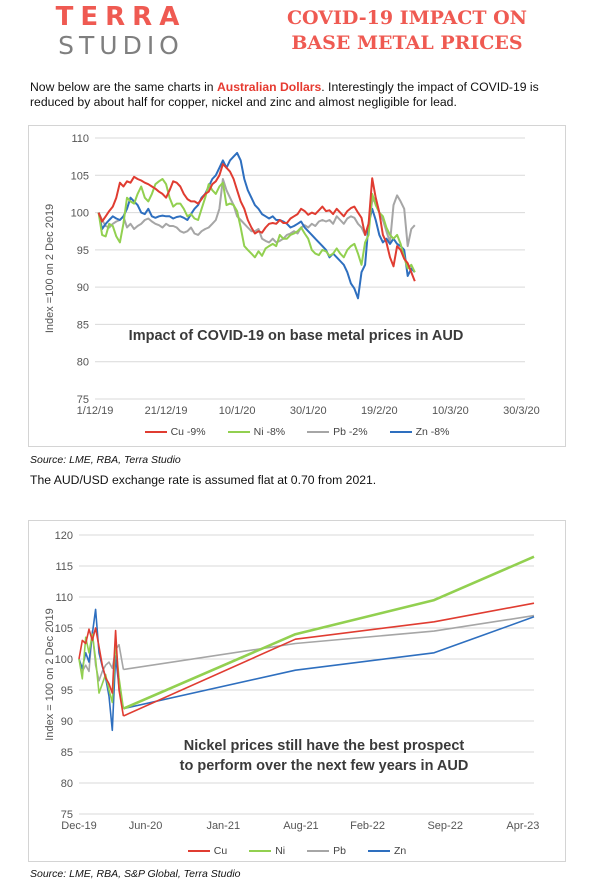  I want to click on legend-label: Zn -8%, so click(432, 432).